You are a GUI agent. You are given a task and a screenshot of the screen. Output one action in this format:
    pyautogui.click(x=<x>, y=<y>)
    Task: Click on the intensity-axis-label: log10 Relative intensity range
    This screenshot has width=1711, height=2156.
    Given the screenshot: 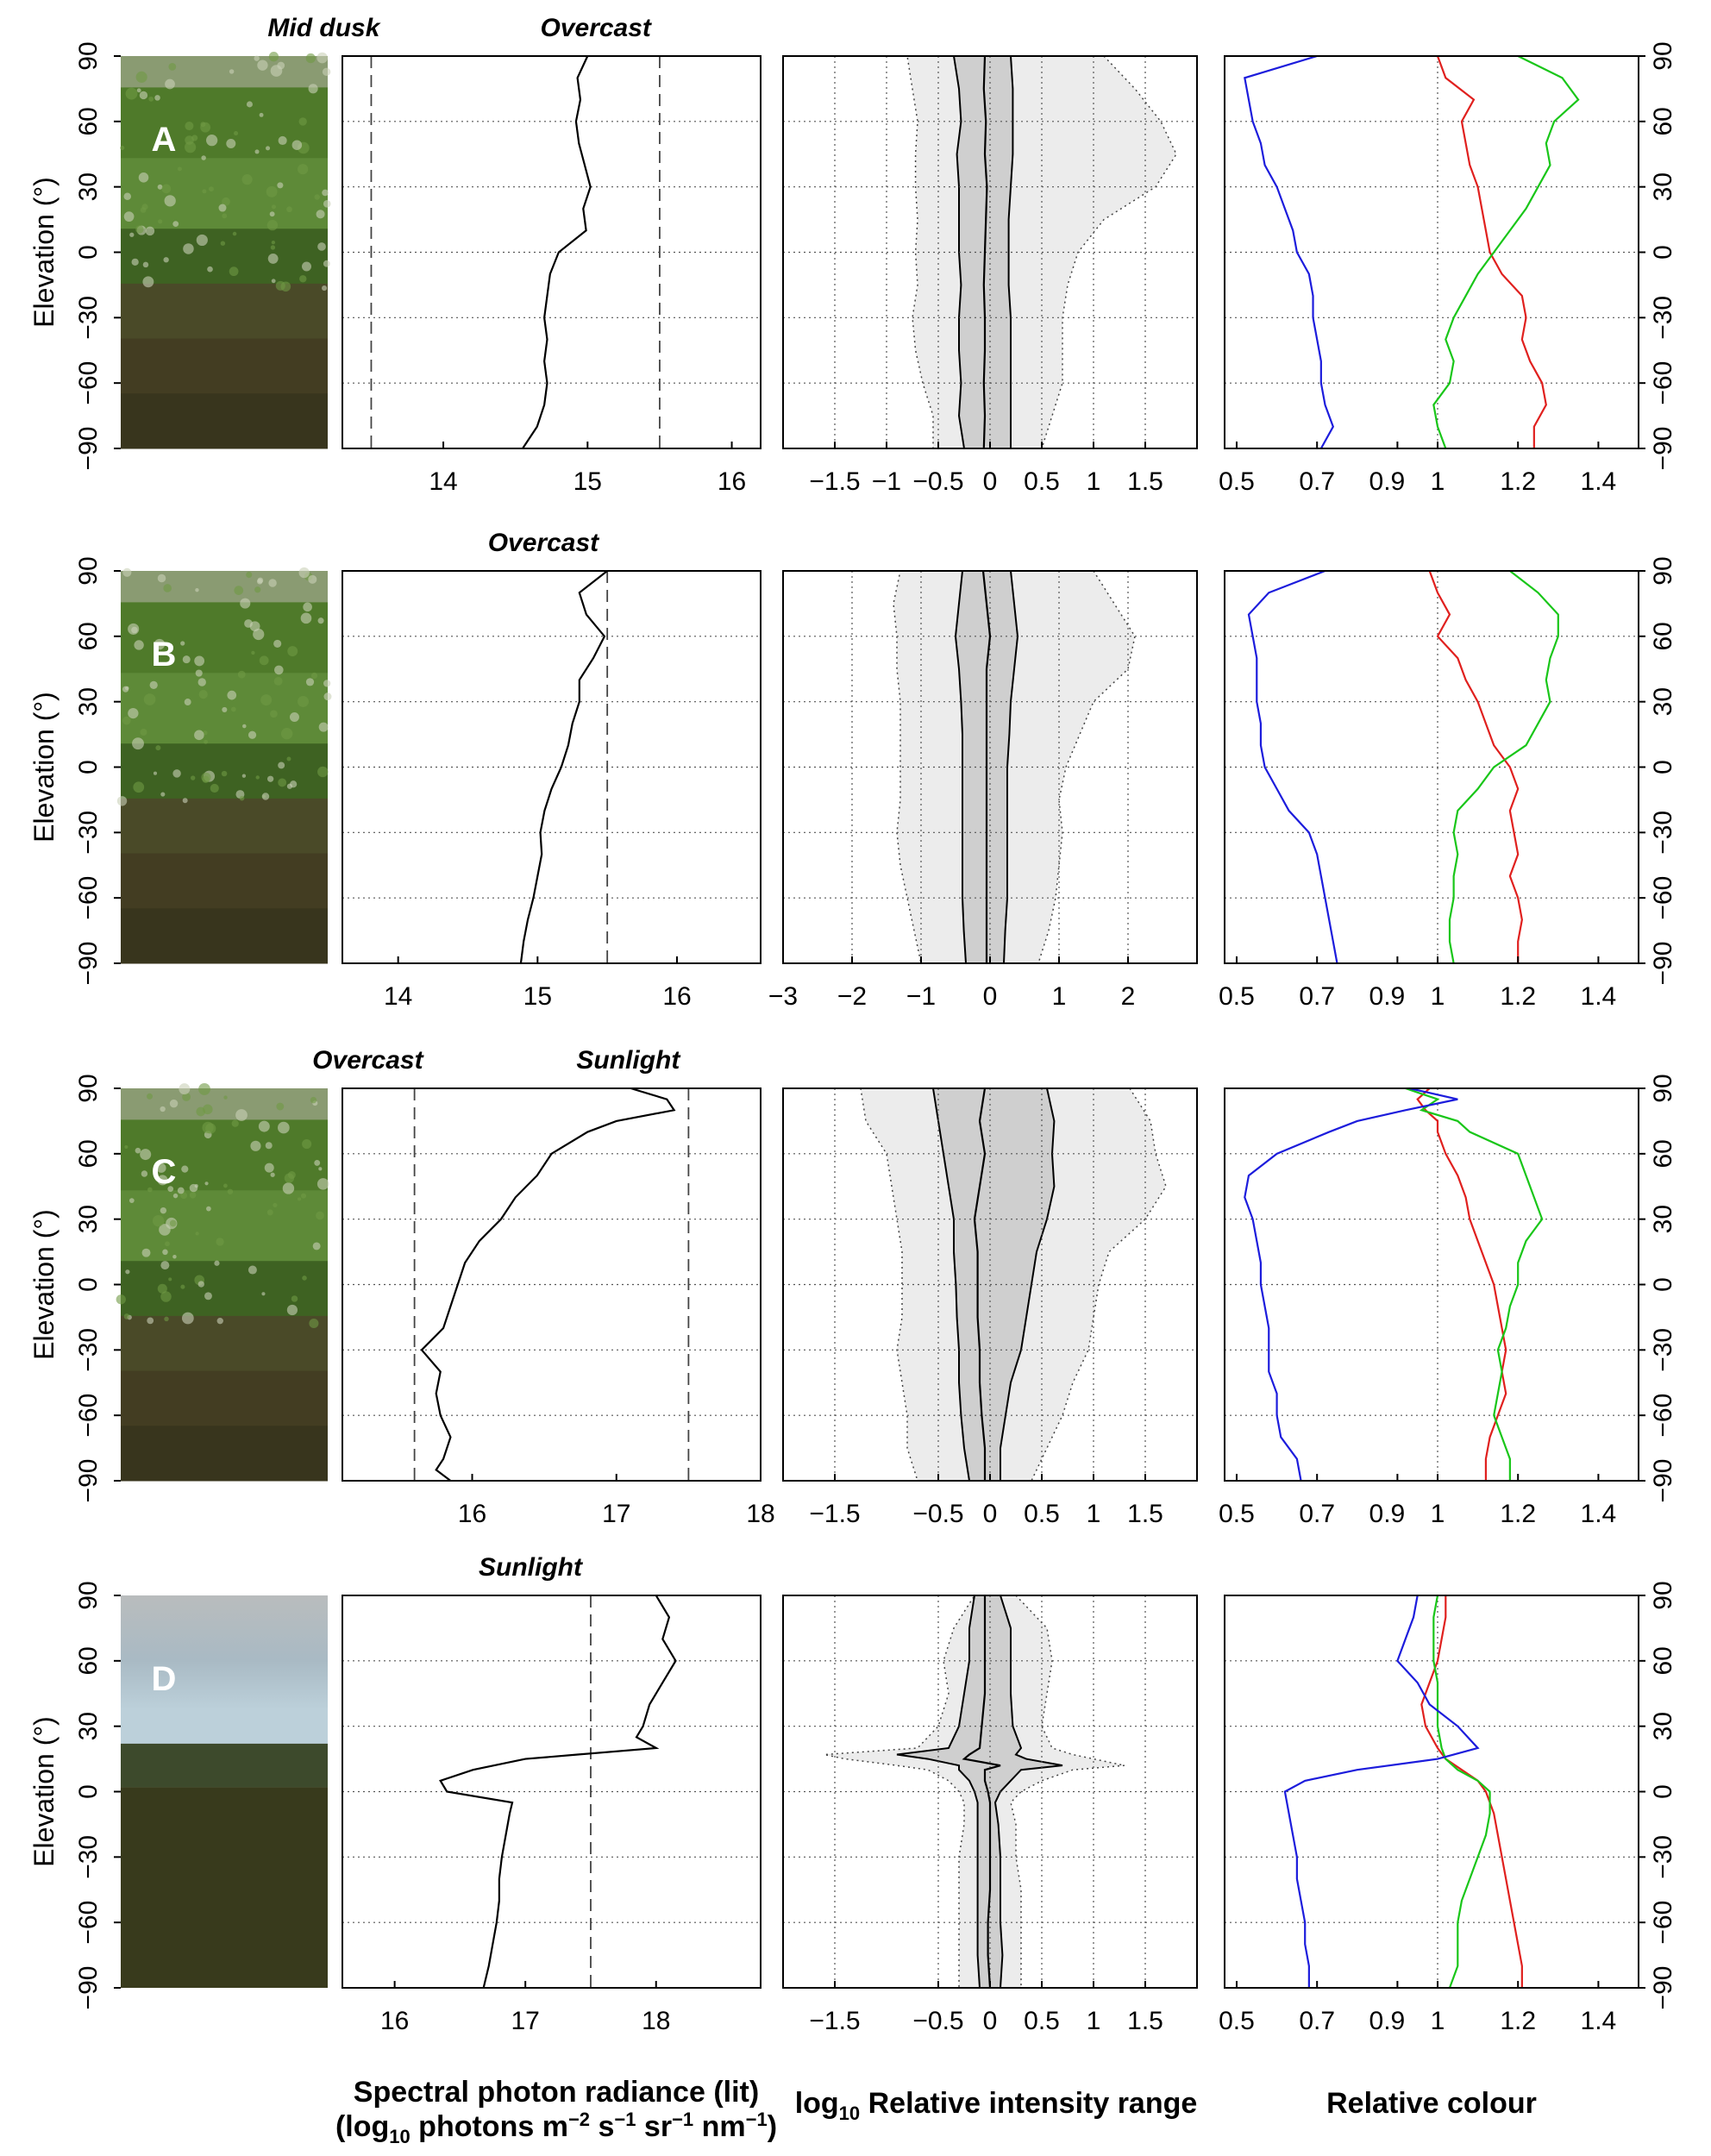 What is the action you would take?
    pyautogui.click(x=996, y=2105)
    